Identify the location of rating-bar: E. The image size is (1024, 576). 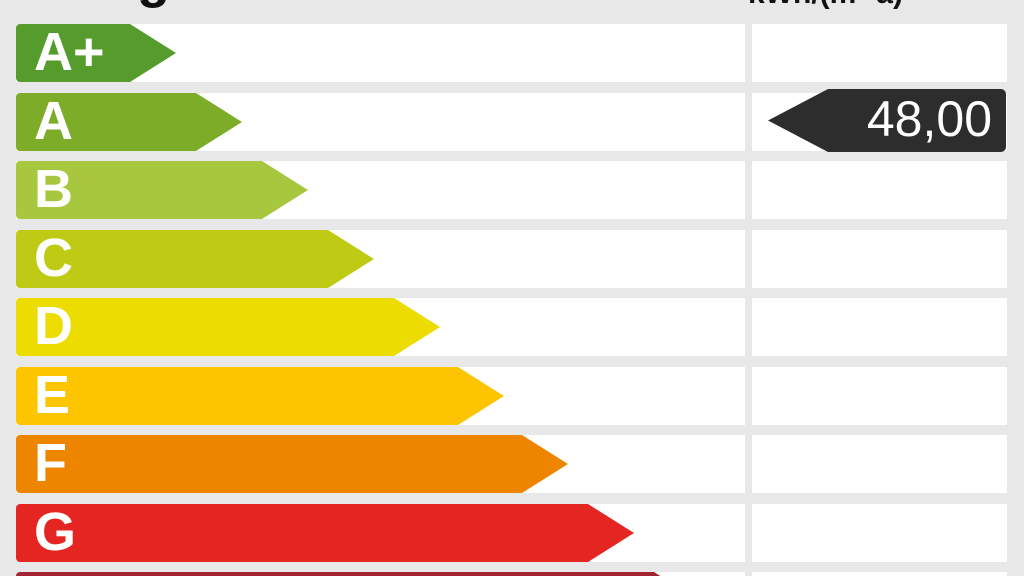
(260, 396).